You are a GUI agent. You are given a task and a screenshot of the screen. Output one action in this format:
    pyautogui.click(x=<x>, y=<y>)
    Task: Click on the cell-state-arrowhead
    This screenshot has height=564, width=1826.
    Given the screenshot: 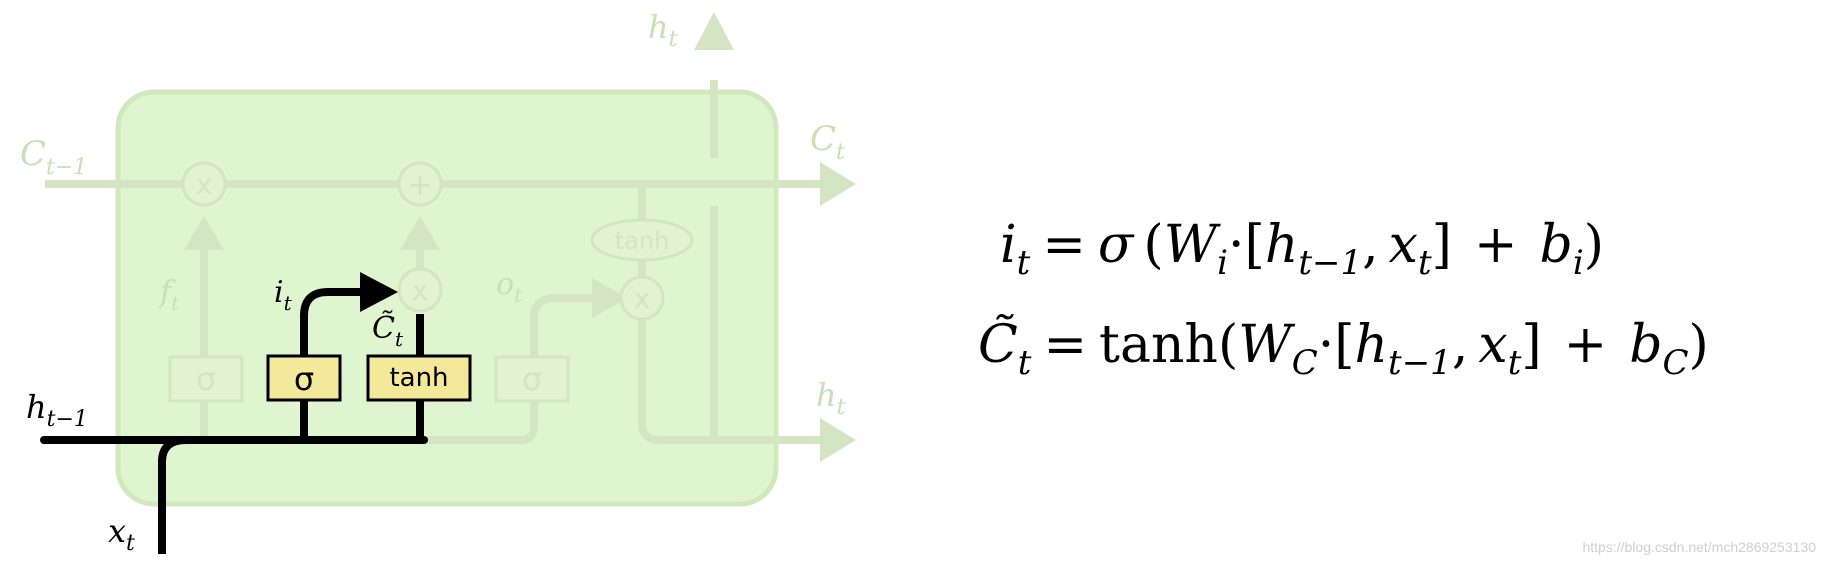 What is the action you would take?
    pyautogui.click(x=838, y=184)
    